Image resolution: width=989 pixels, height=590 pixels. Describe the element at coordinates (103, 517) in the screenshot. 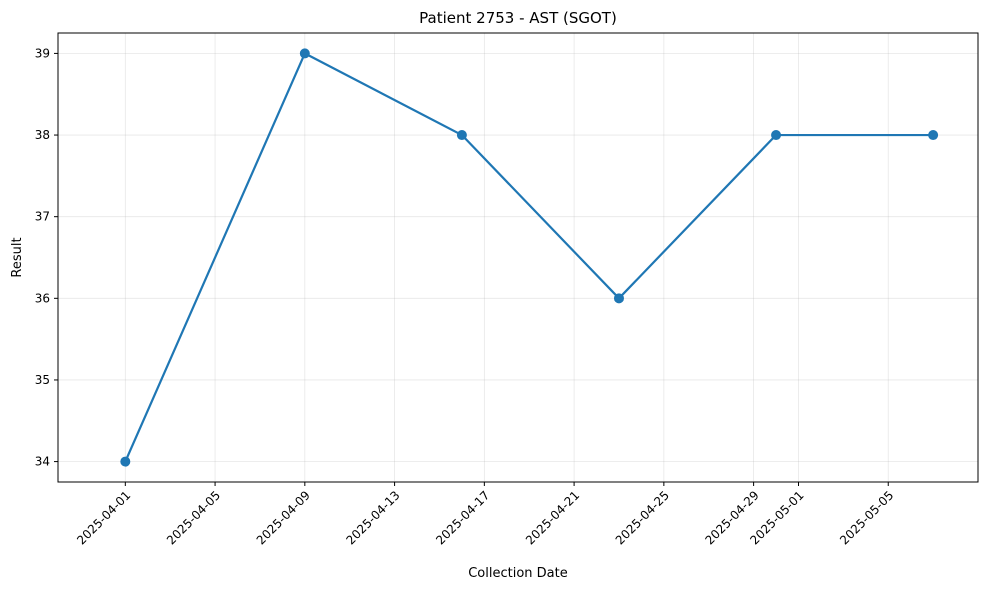

I see `x-tick-label: 2025-04-01` at that location.